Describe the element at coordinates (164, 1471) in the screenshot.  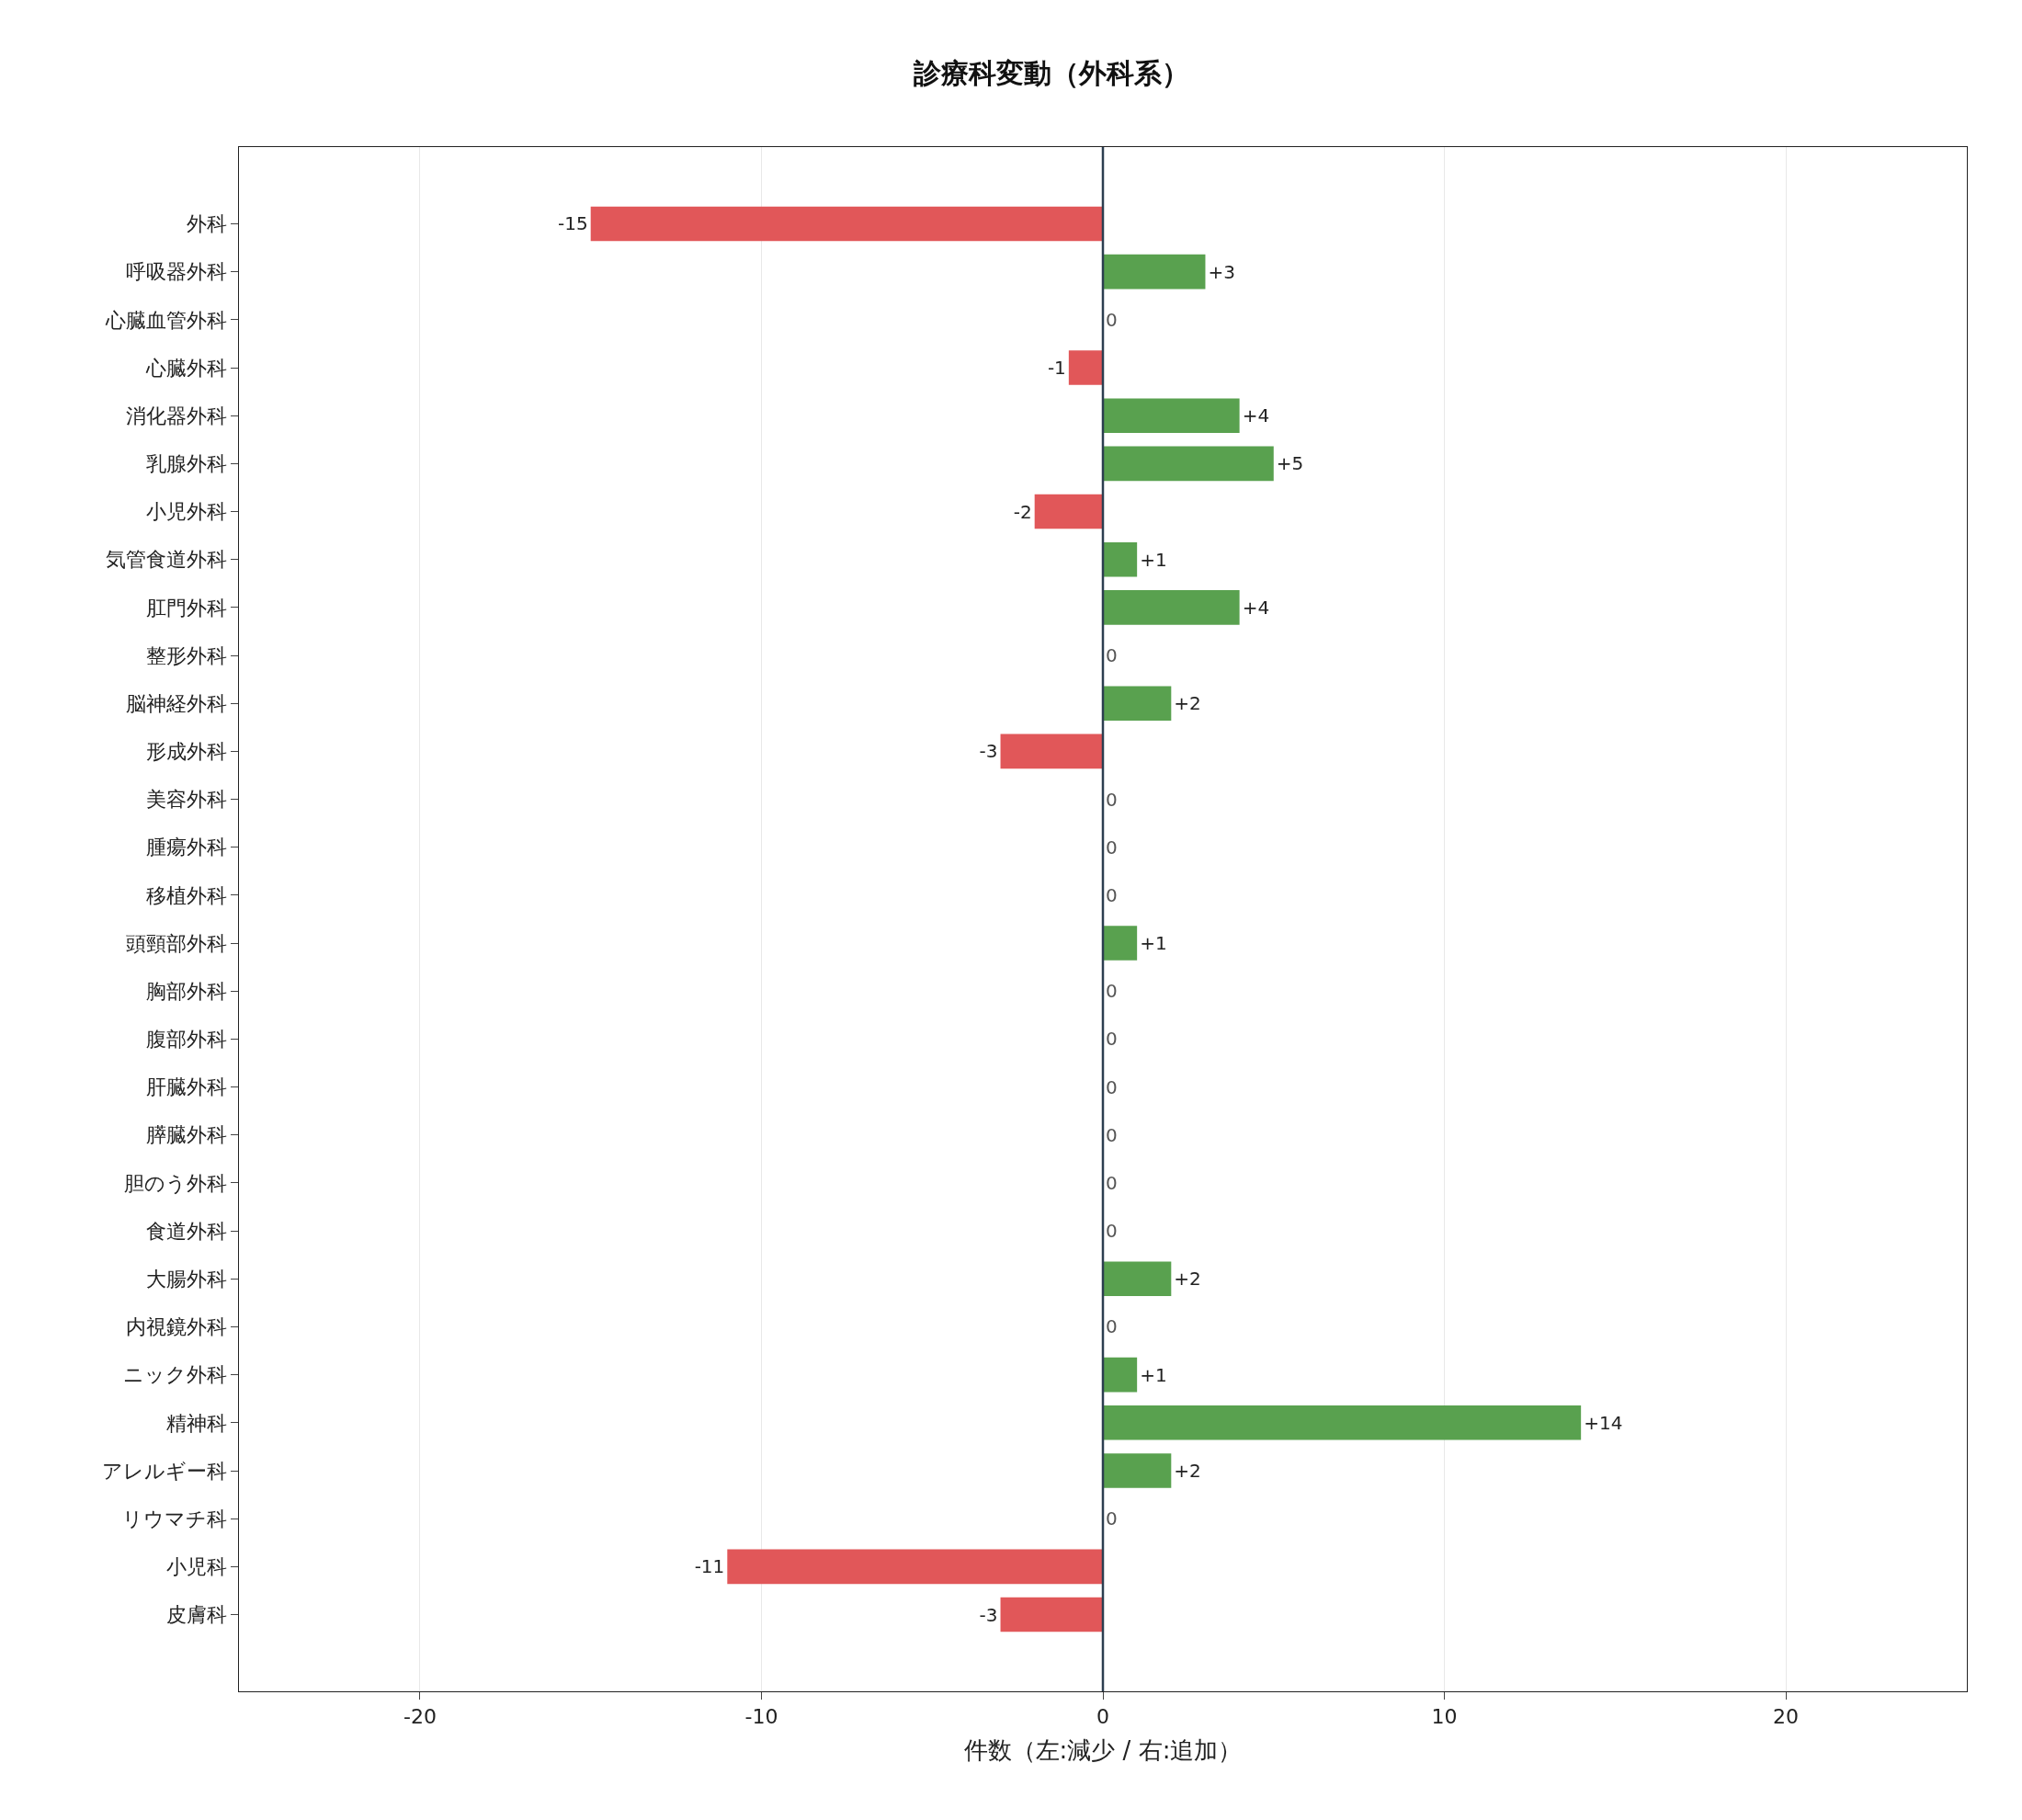
I see `y-tick-label: アレルギー科` at that location.